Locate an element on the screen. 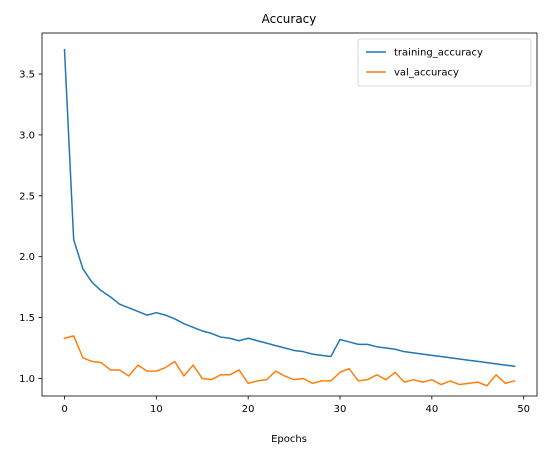 This screenshot has height=455, width=547. y-tick-label: 3.0 is located at coordinates (27, 135).